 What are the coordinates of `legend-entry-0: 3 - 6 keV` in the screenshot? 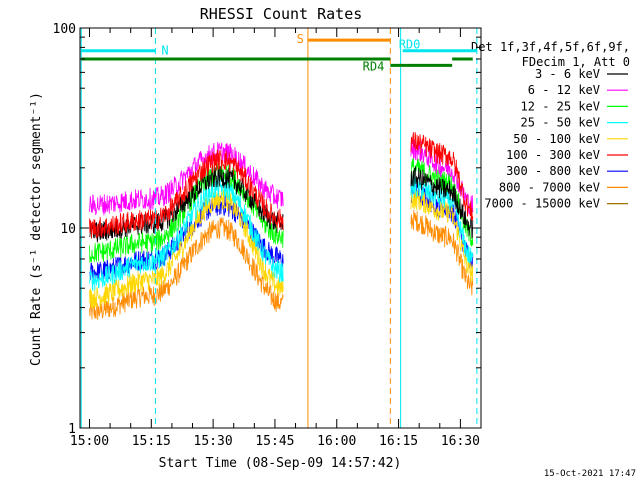 It's located at (567, 74).